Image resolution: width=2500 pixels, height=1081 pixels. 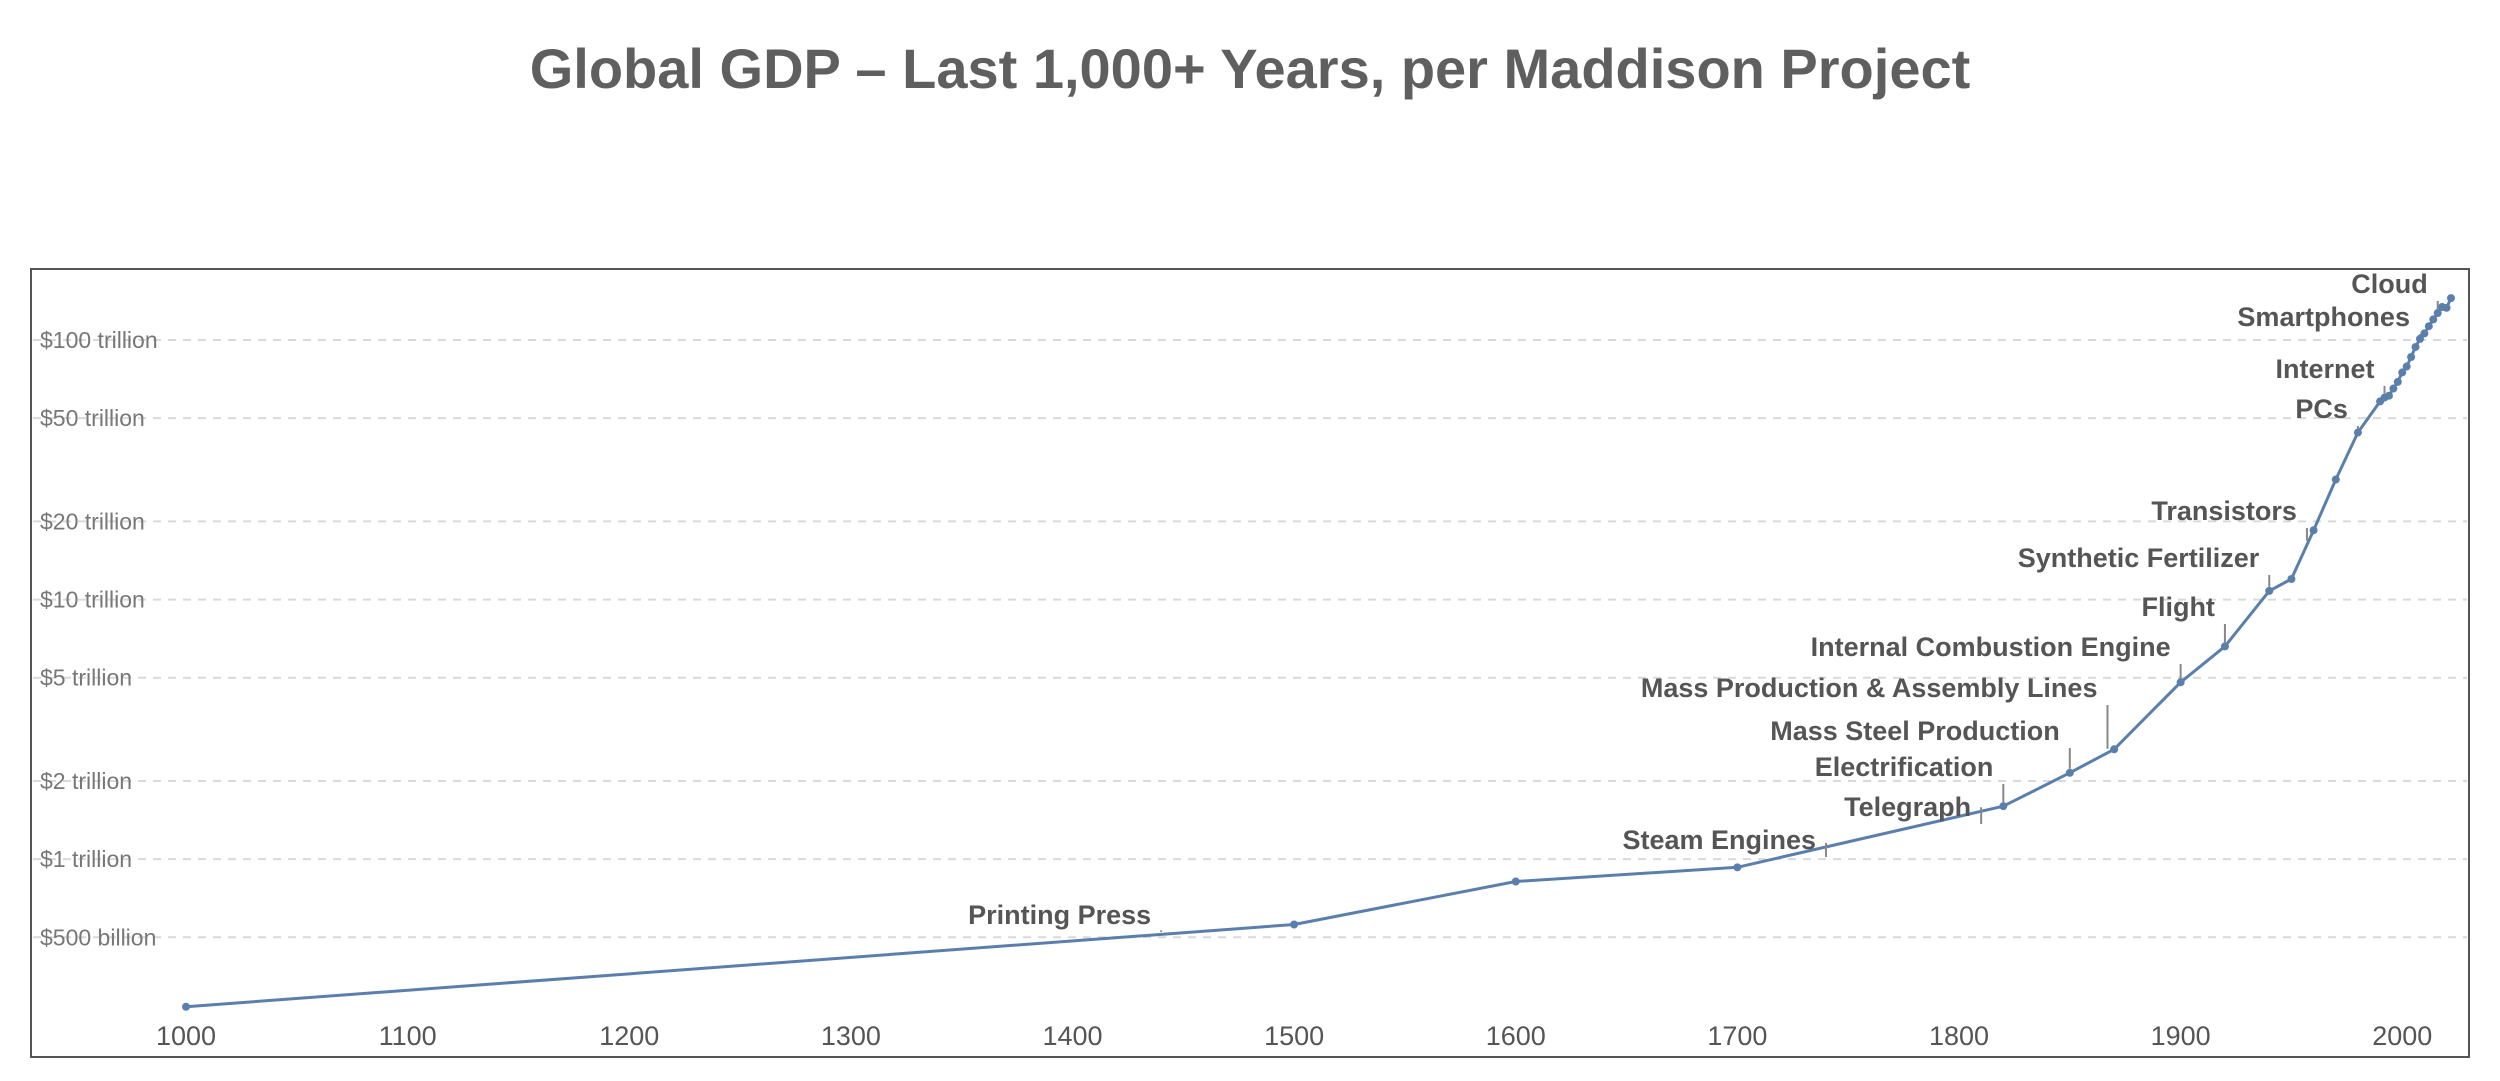 I want to click on y-tick-label: $1 trillion, so click(x=86, y=859).